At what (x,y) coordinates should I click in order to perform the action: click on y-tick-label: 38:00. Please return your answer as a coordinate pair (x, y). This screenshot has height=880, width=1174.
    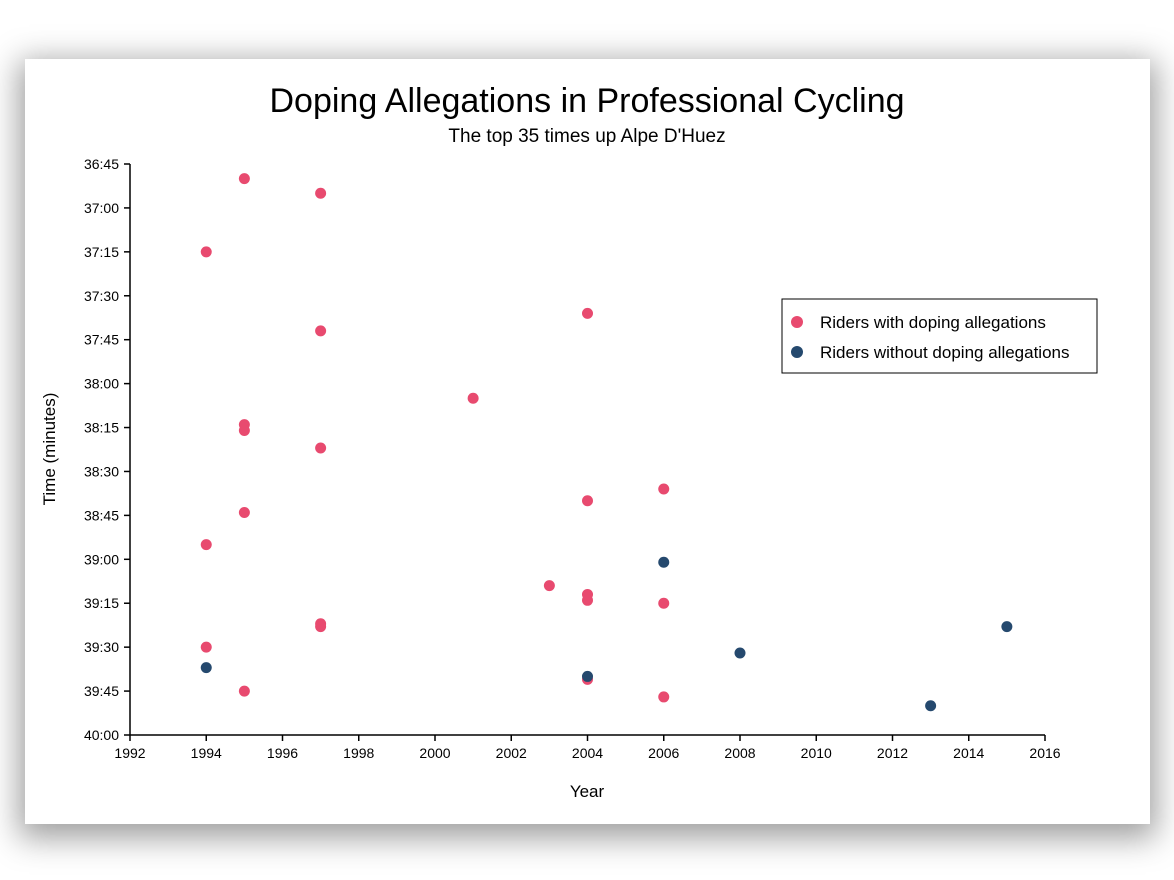
    Looking at the image, I should click on (101, 384).